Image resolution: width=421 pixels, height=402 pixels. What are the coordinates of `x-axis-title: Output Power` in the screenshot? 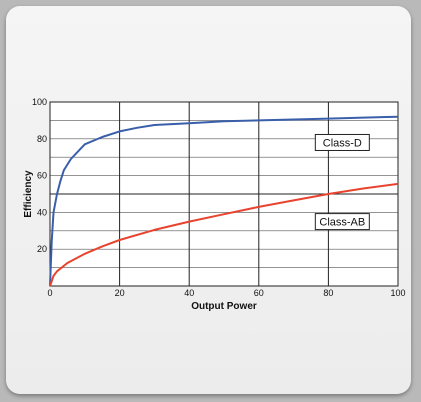 It's located at (224, 306).